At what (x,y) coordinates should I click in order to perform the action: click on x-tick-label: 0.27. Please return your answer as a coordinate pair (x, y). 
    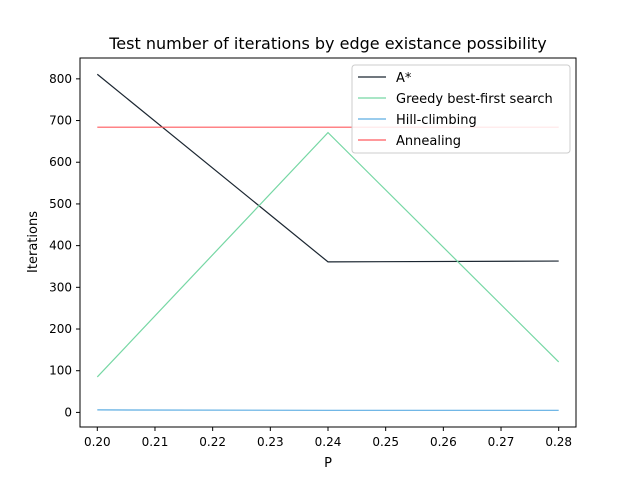
    Looking at the image, I should click on (501, 442).